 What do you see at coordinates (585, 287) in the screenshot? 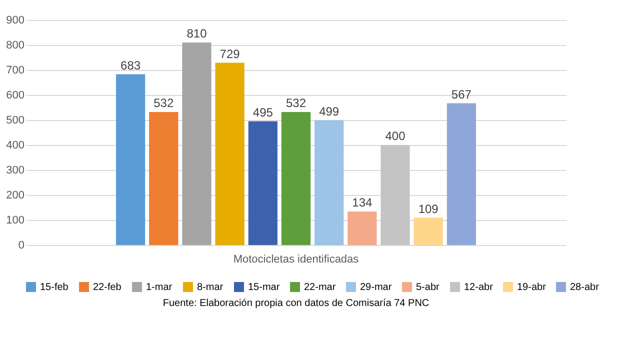
I see `legend-label: 28-abr` at bounding box center [585, 287].